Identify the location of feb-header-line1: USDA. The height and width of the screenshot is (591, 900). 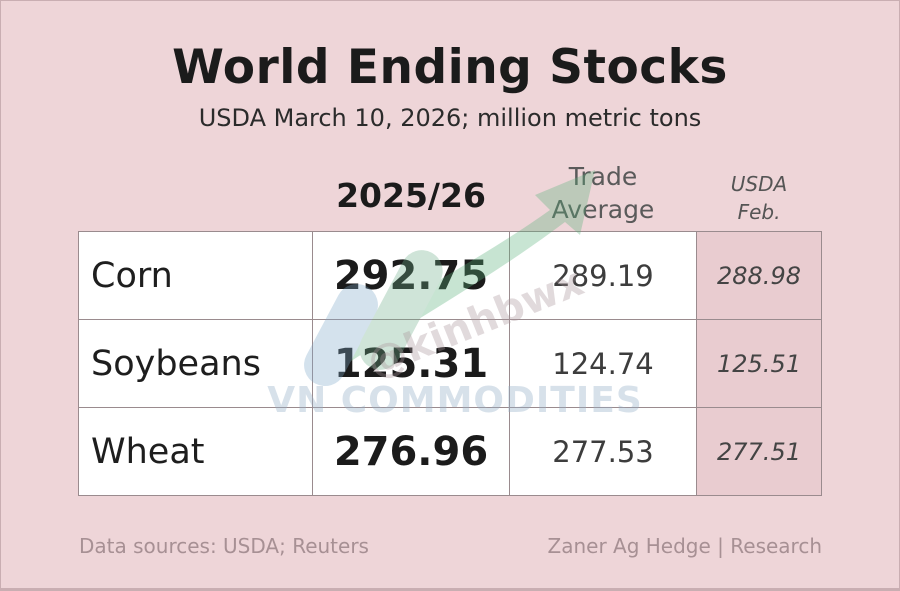
(759, 184).